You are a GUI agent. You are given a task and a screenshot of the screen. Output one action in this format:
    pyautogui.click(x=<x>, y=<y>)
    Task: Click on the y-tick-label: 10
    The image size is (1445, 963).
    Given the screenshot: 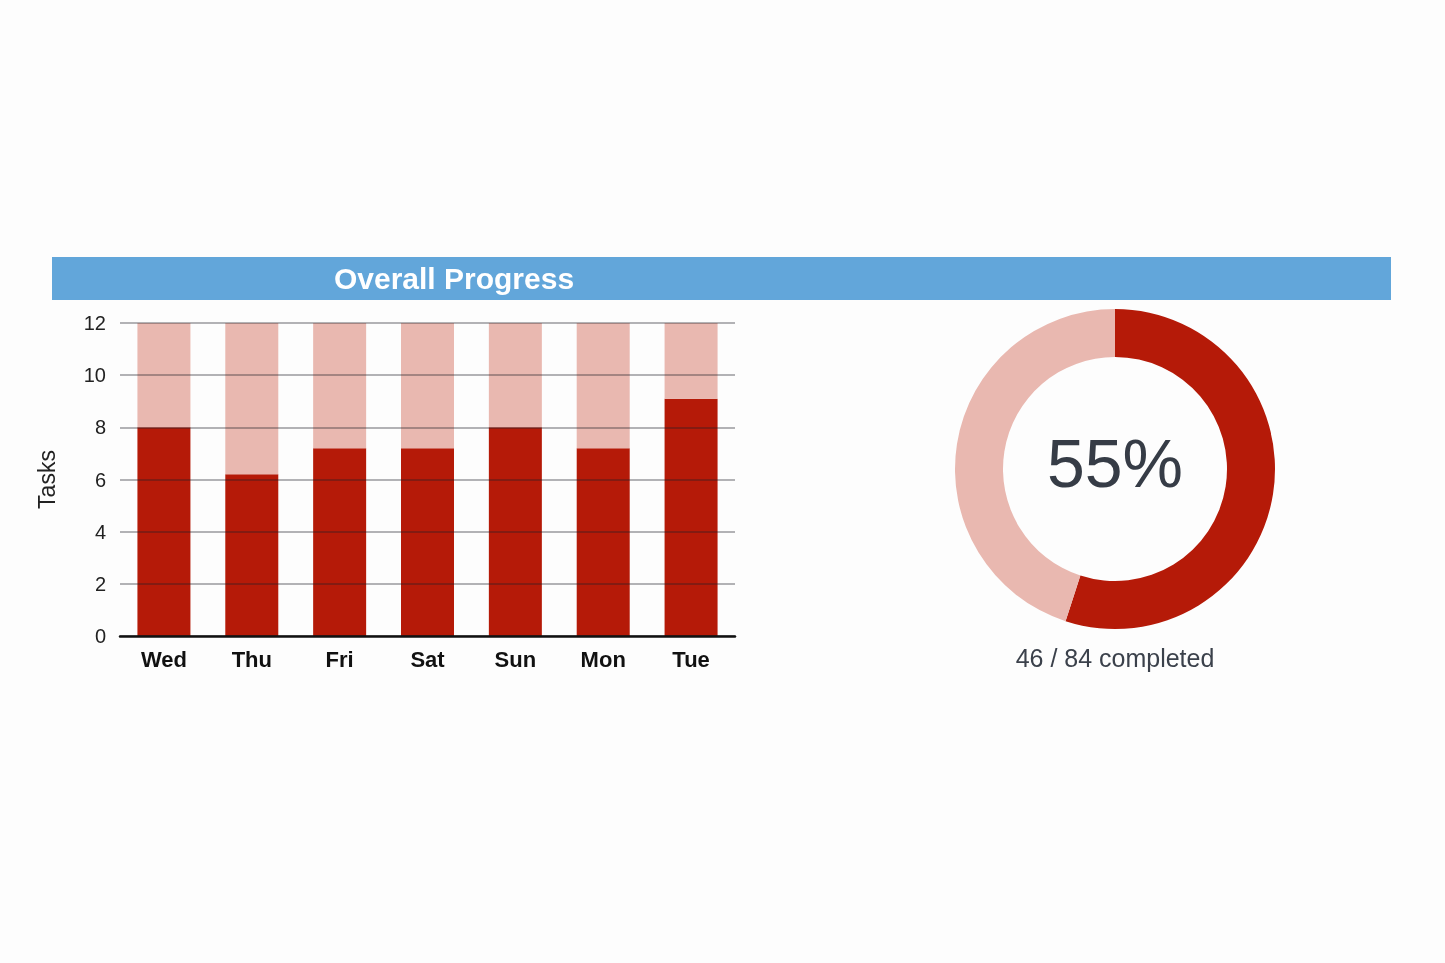 What is the action you would take?
    pyautogui.click(x=94, y=375)
    